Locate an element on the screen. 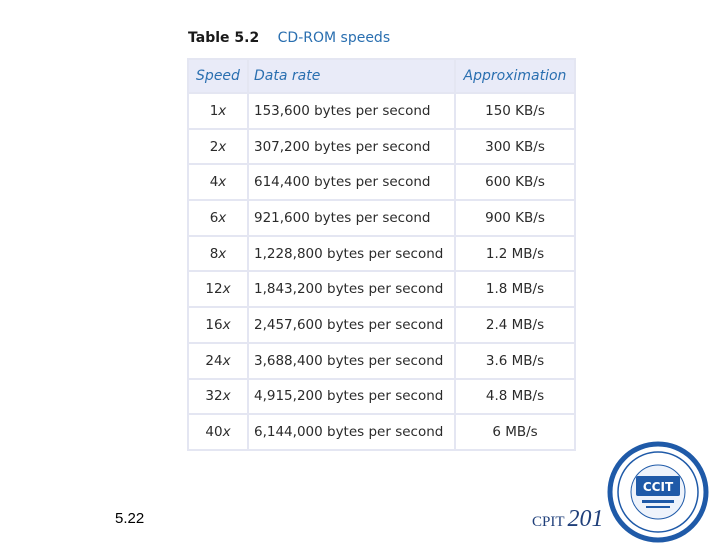  course-code: CPIT 201 is located at coordinates (568, 519).